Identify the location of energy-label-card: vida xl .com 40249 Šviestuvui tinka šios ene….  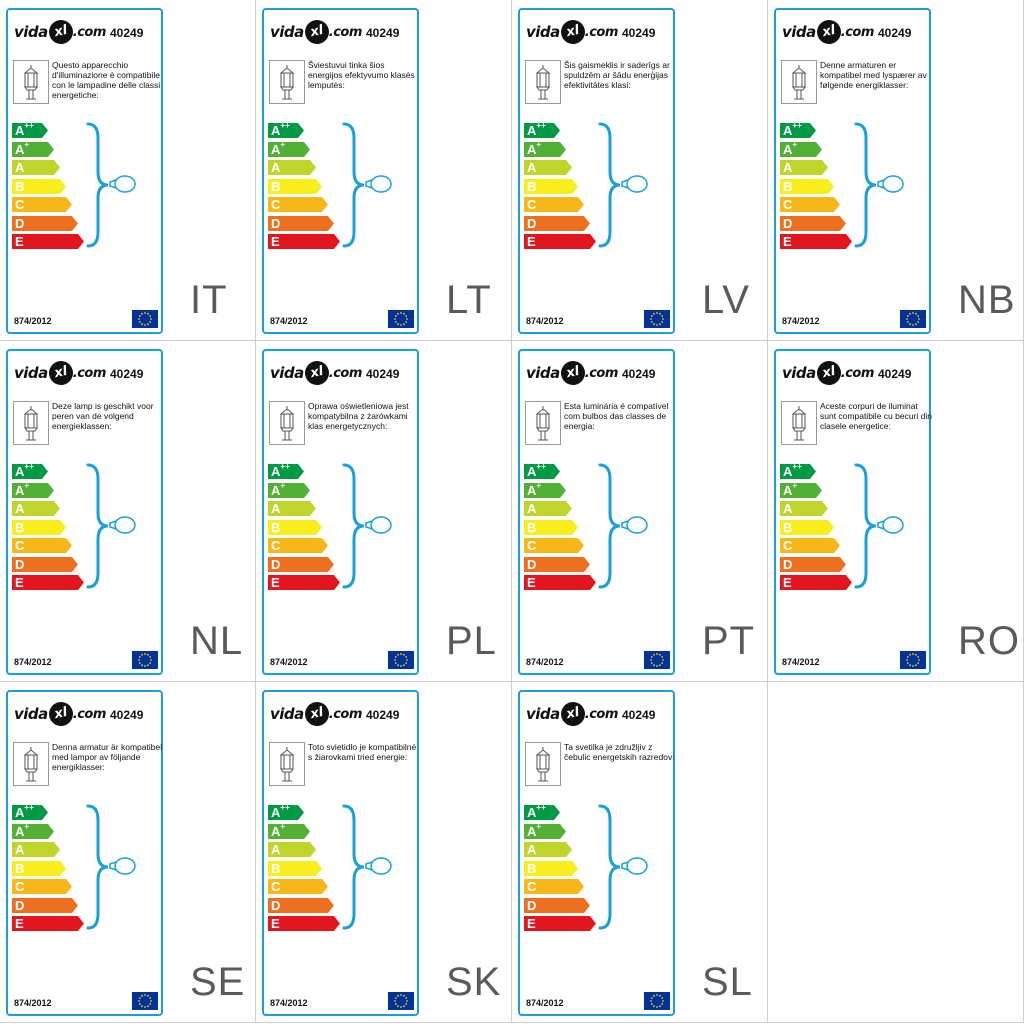
(340, 171).